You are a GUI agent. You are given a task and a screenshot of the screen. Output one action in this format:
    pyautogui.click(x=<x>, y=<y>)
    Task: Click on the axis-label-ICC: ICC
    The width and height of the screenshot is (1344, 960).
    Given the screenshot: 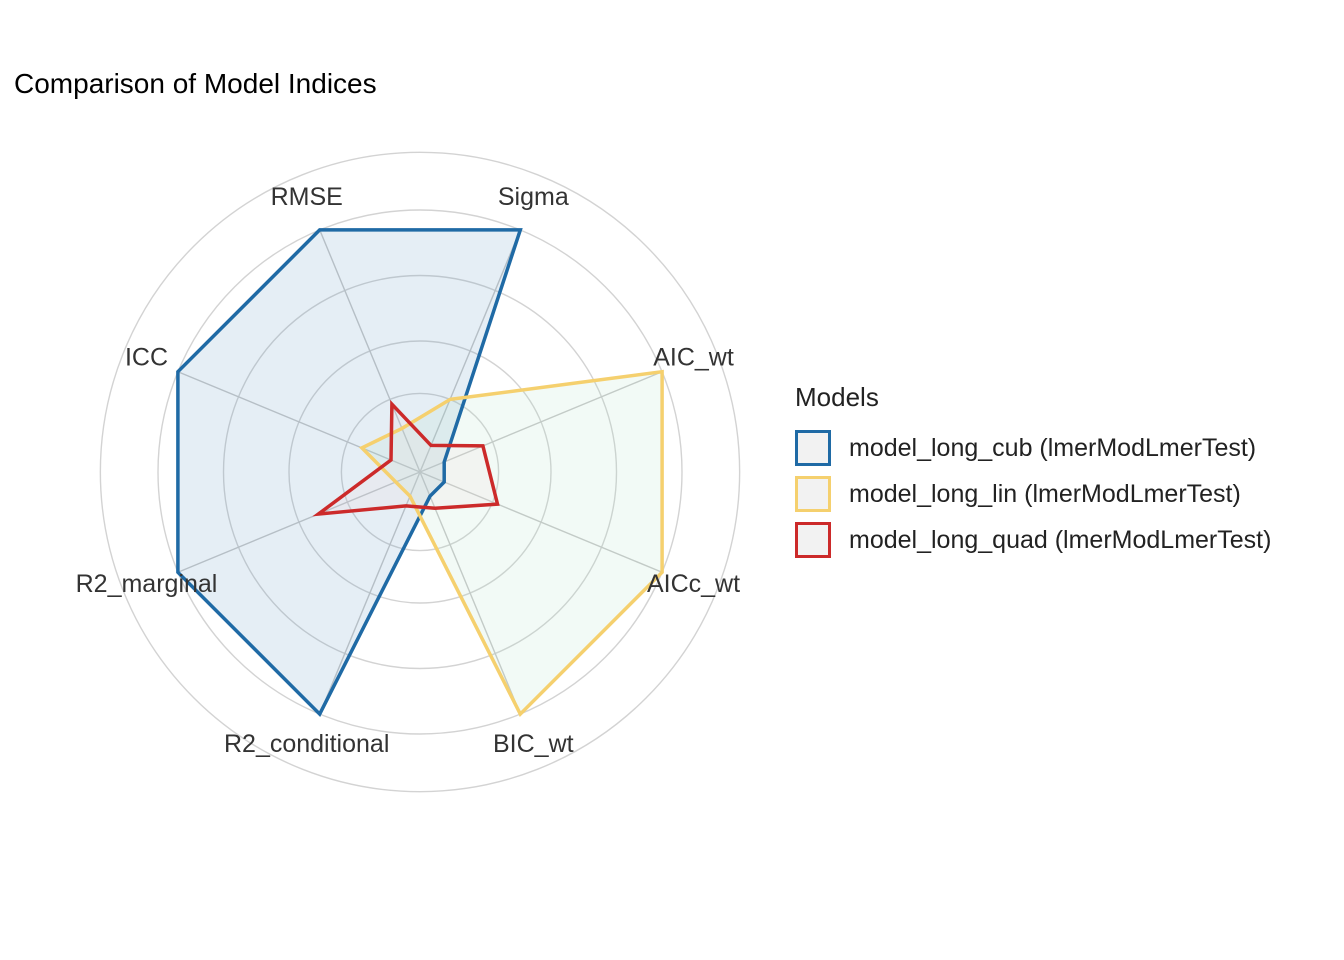 What is the action you would take?
    pyautogui.click(x=146, y=357)
    